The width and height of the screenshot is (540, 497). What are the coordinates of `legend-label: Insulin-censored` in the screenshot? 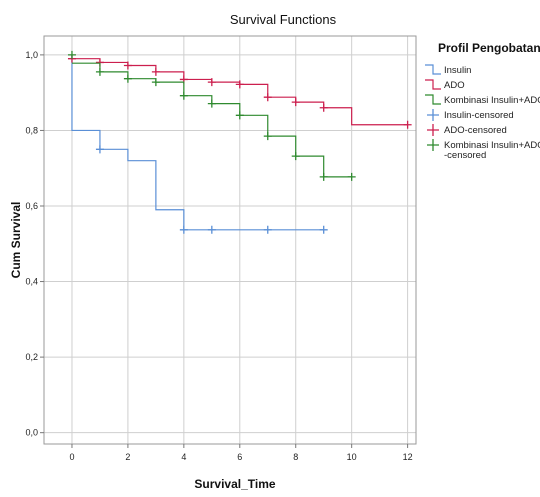 It's located at (479, 115).